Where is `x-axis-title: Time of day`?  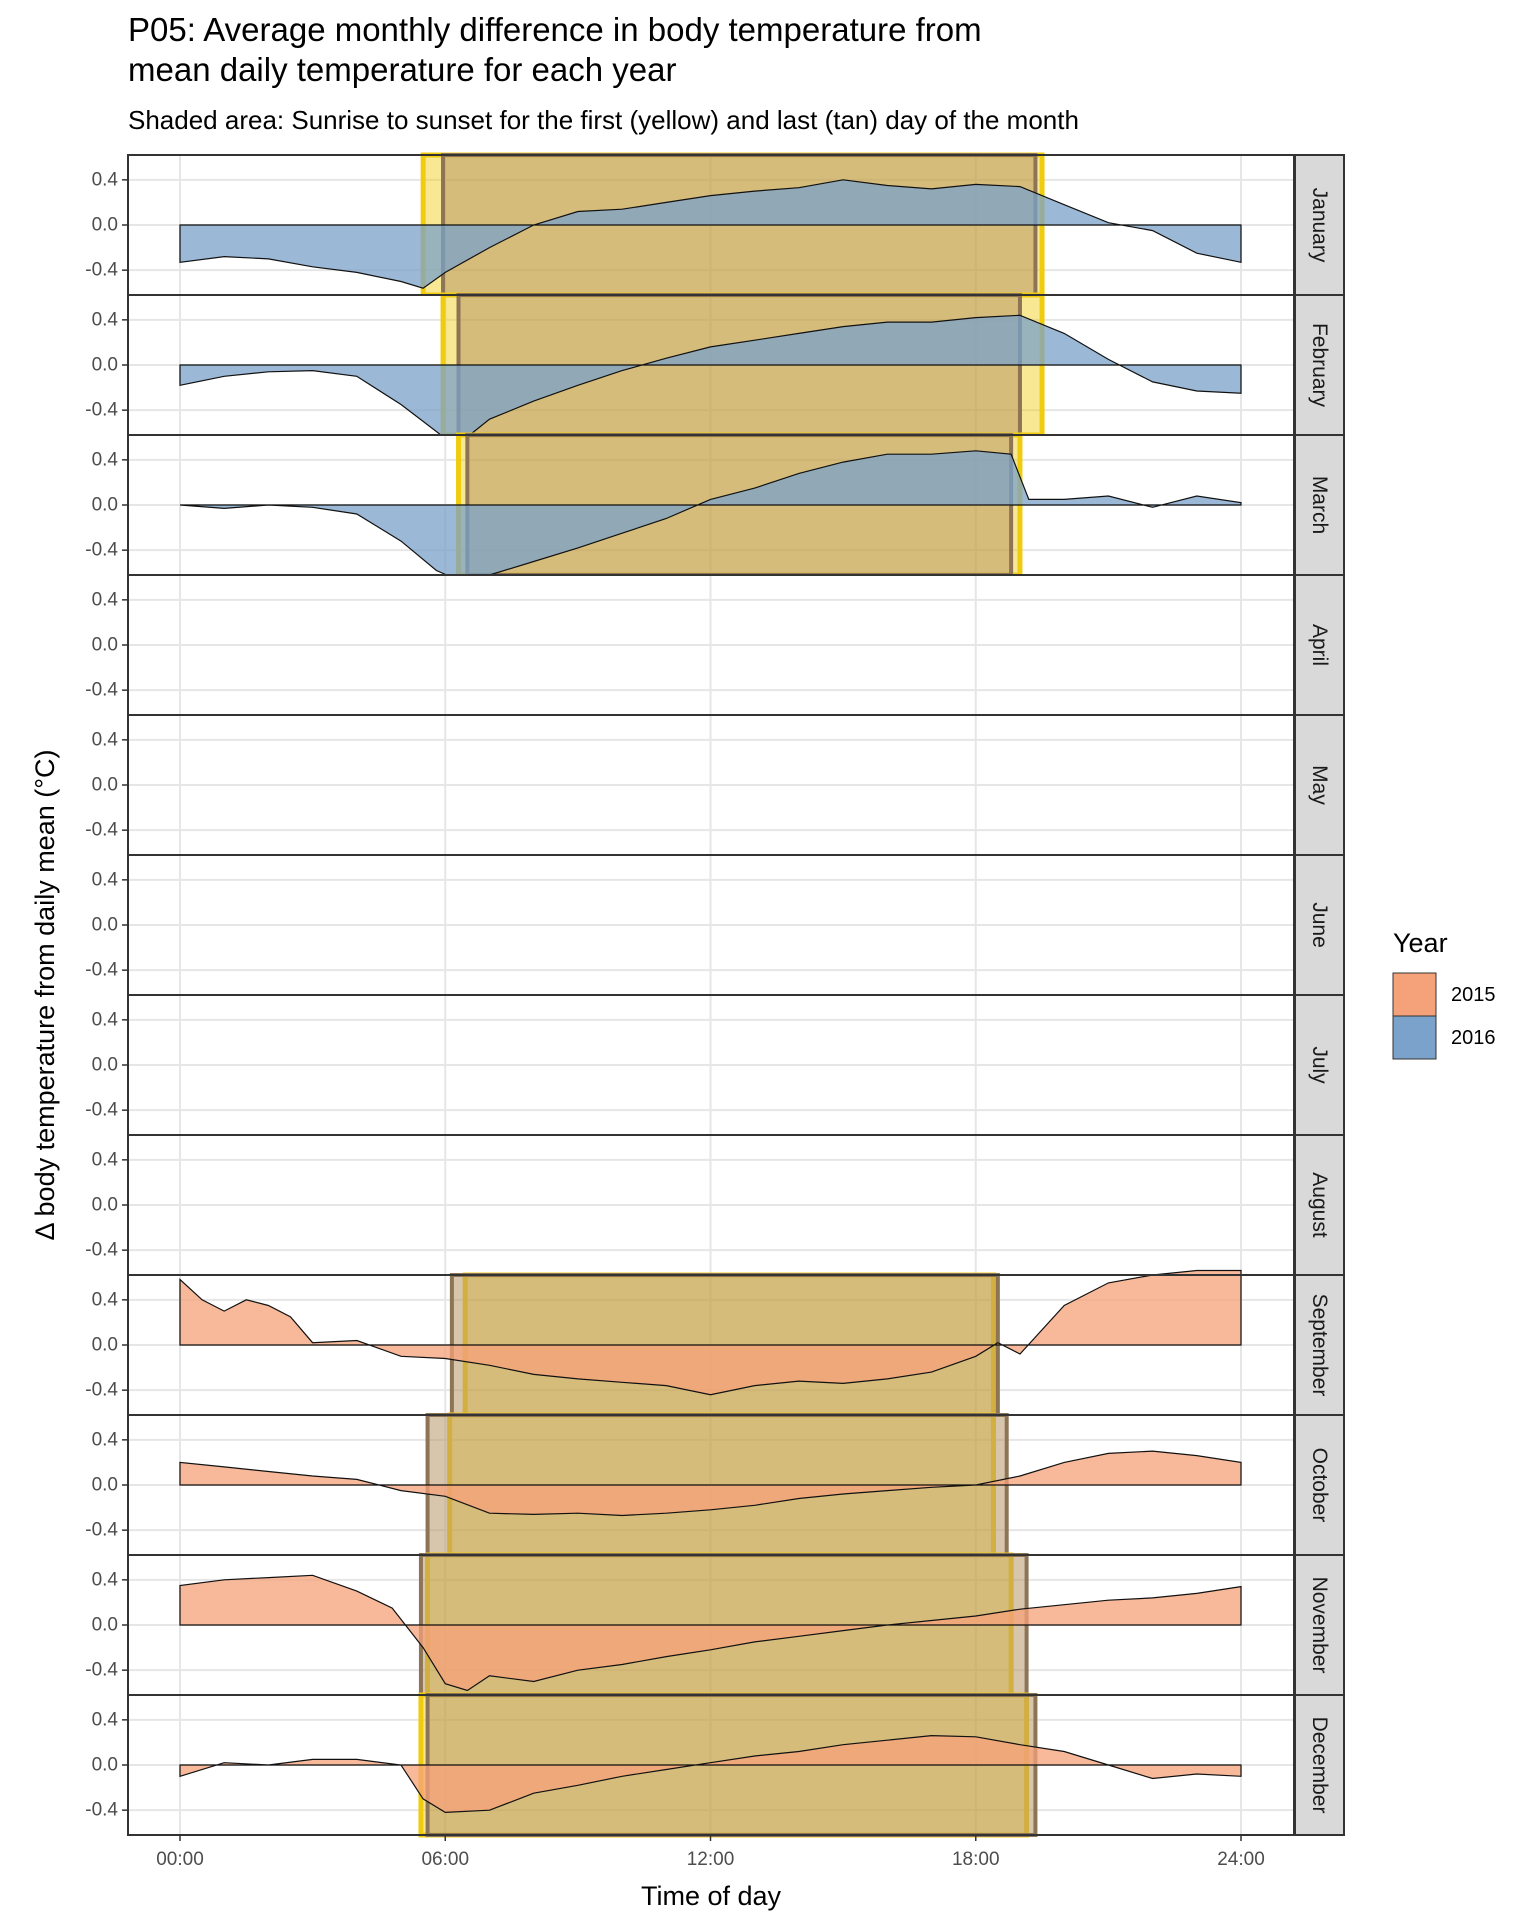 x-axis-title: Time of day is located at coordinates (711, 1896).